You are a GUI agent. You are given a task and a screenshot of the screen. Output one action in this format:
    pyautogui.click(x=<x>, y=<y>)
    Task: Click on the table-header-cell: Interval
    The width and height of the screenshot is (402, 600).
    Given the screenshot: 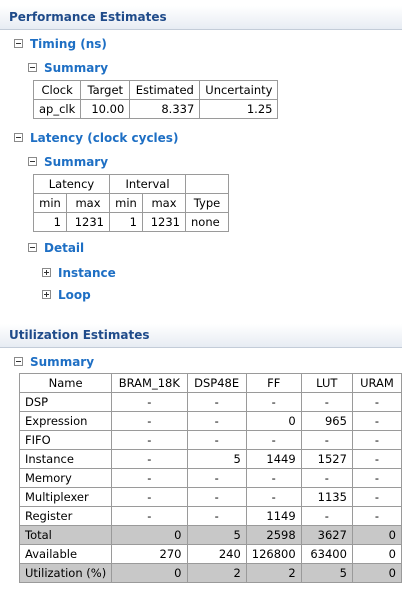 What is the action you would take?
    pyautogui.click(x=147, y=184)
    